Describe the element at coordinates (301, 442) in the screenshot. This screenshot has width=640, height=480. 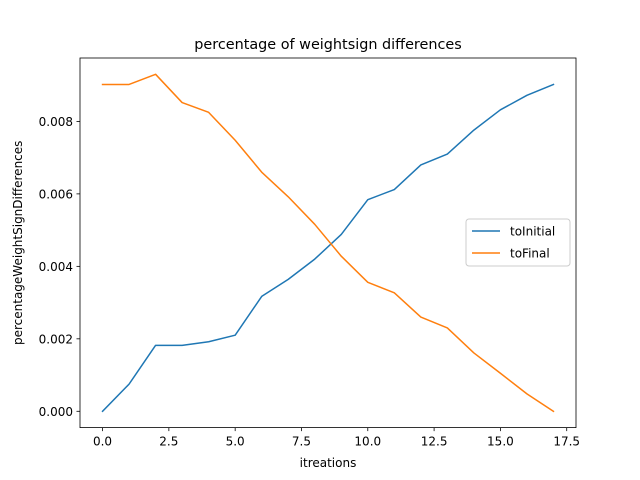
I see `x-tick-label: 7.5` at that location.